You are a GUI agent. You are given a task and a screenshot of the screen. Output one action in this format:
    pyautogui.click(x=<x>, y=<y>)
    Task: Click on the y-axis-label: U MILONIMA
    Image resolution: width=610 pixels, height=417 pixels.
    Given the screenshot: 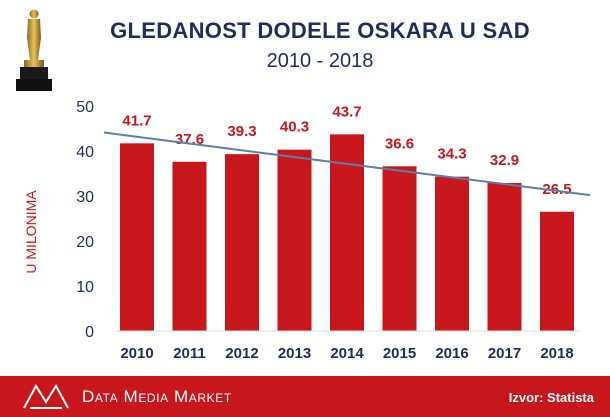 What is the action you would take?
    pyautogui.click(x=31, y=232)
    